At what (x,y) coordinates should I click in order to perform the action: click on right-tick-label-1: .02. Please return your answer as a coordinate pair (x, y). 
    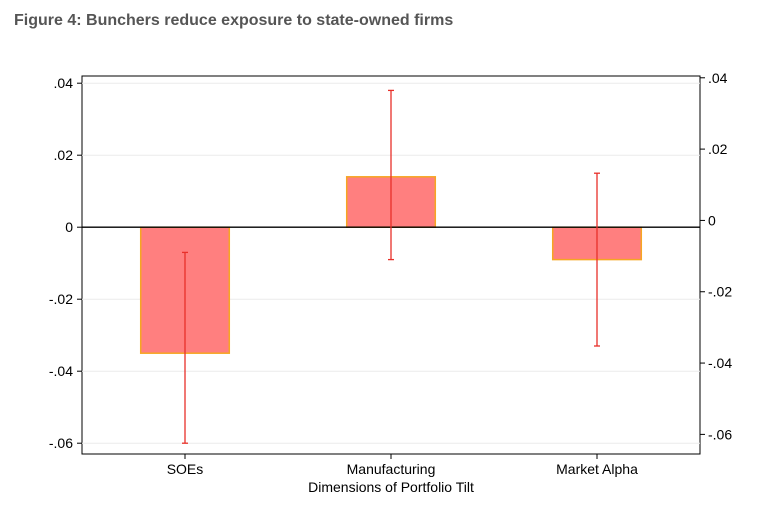
    Looking at the image, I should click on (718, 149).